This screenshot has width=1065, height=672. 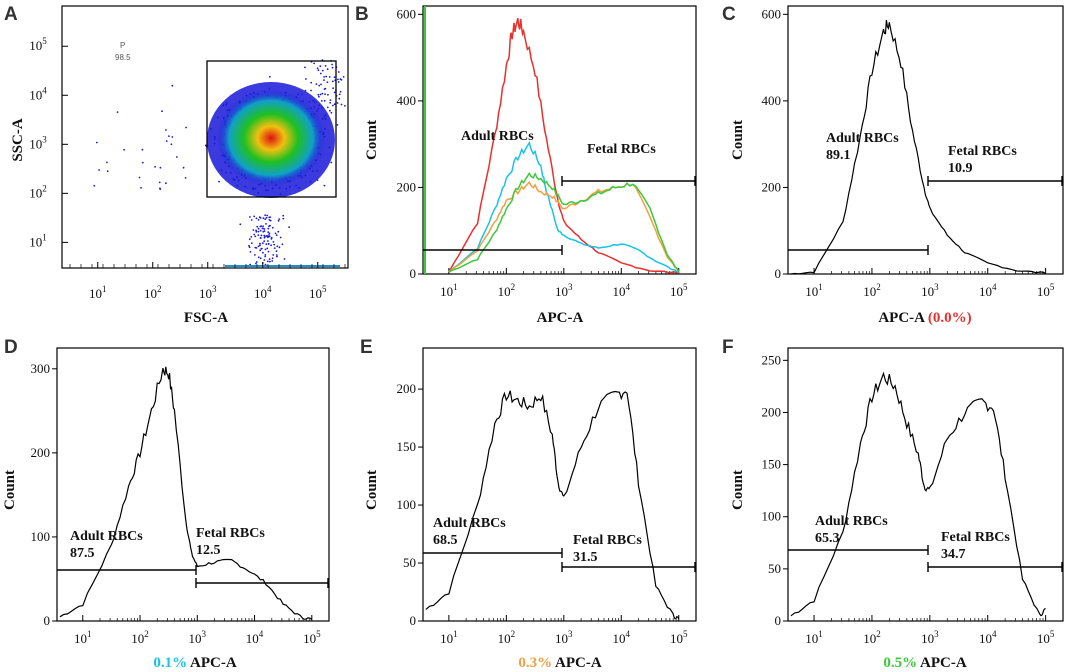 I want to click on panel-a-ticks: 10¹ 10² 10³ 10⁴ 10⁵ 10¹ 10² 10³ 10⁴ 10⁵, so click(x=187, y=168).